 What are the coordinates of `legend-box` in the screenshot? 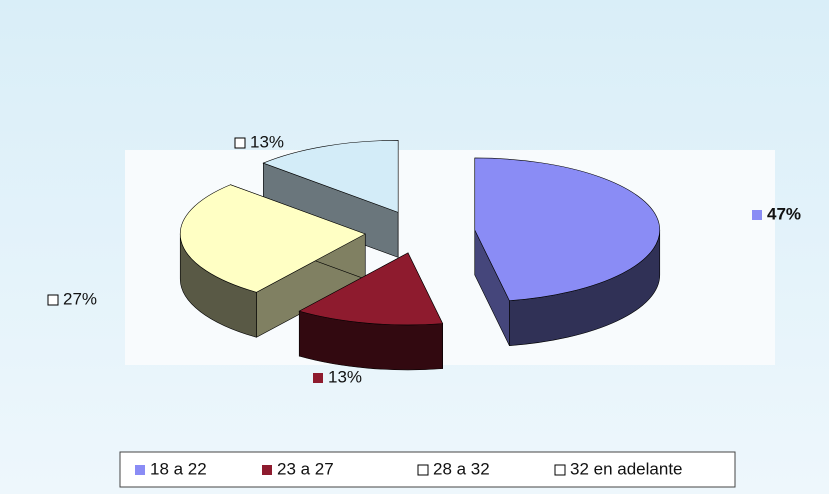 It's located at (427, 469).